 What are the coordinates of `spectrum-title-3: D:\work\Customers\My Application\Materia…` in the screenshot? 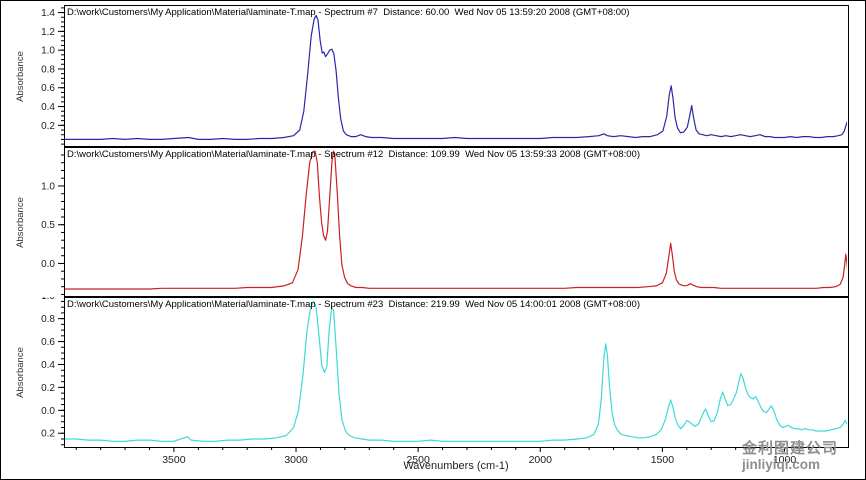 It's located at (353, 304).